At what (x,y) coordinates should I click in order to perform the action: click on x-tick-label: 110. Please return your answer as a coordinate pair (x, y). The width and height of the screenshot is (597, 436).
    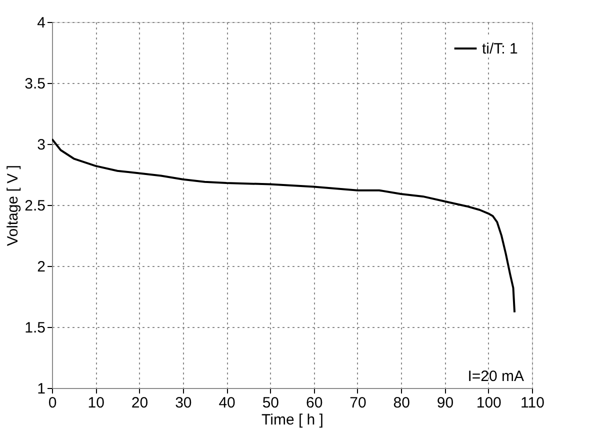
    Looking at the image, I should click on (532, 403).